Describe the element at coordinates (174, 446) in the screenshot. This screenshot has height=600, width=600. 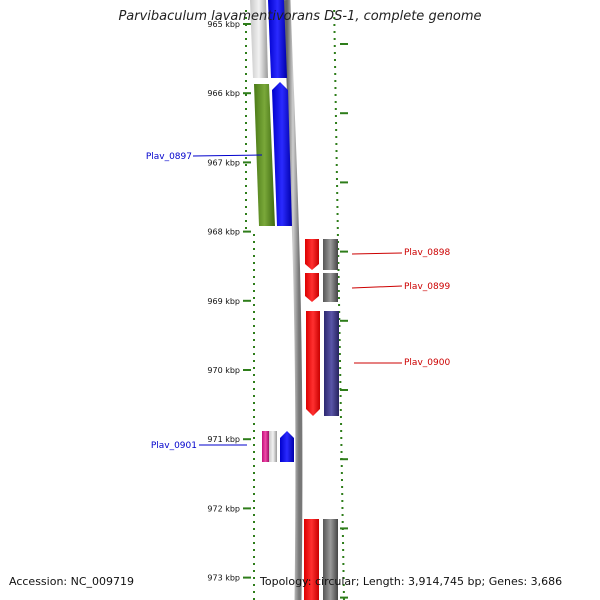
I see `gene-label-plav-0901: Plav_0901` at that location.